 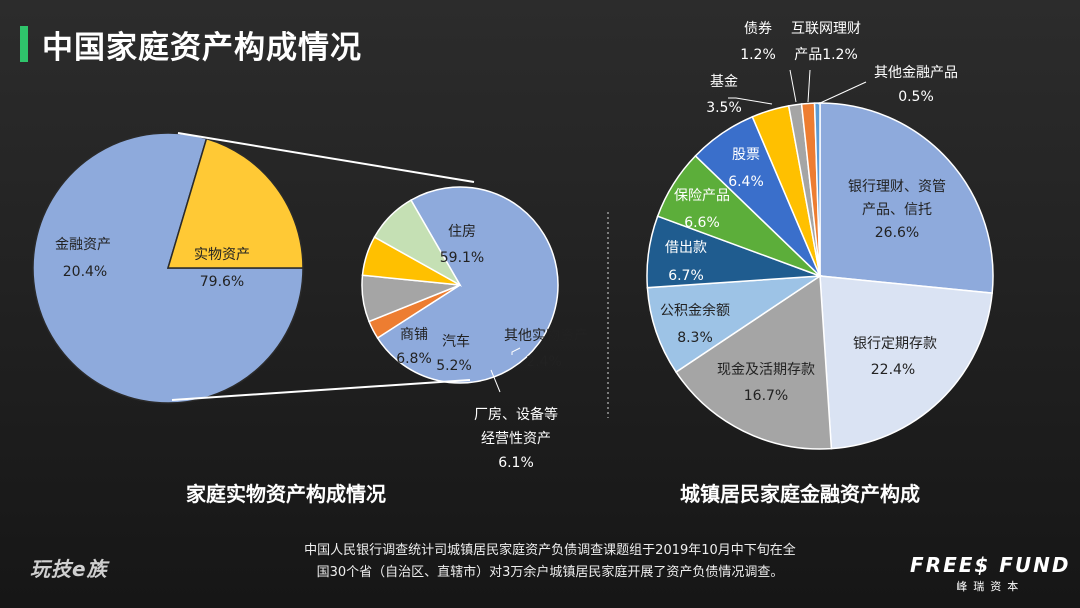 I want to click on label-housing-fund-pct: 8.3%, so click(x=695, y=338).